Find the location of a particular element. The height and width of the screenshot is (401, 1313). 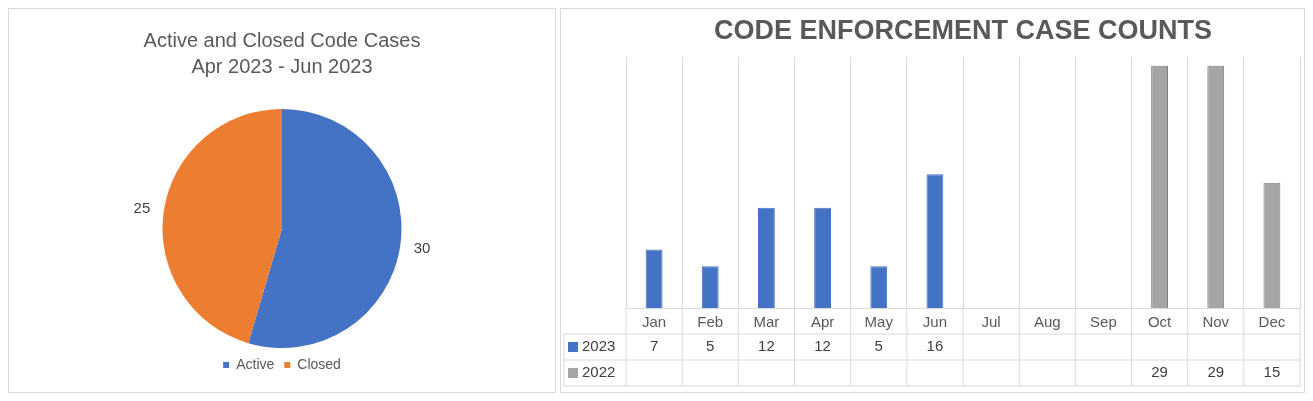

x-tick-label: Jan is located at coordinates (654, 322).